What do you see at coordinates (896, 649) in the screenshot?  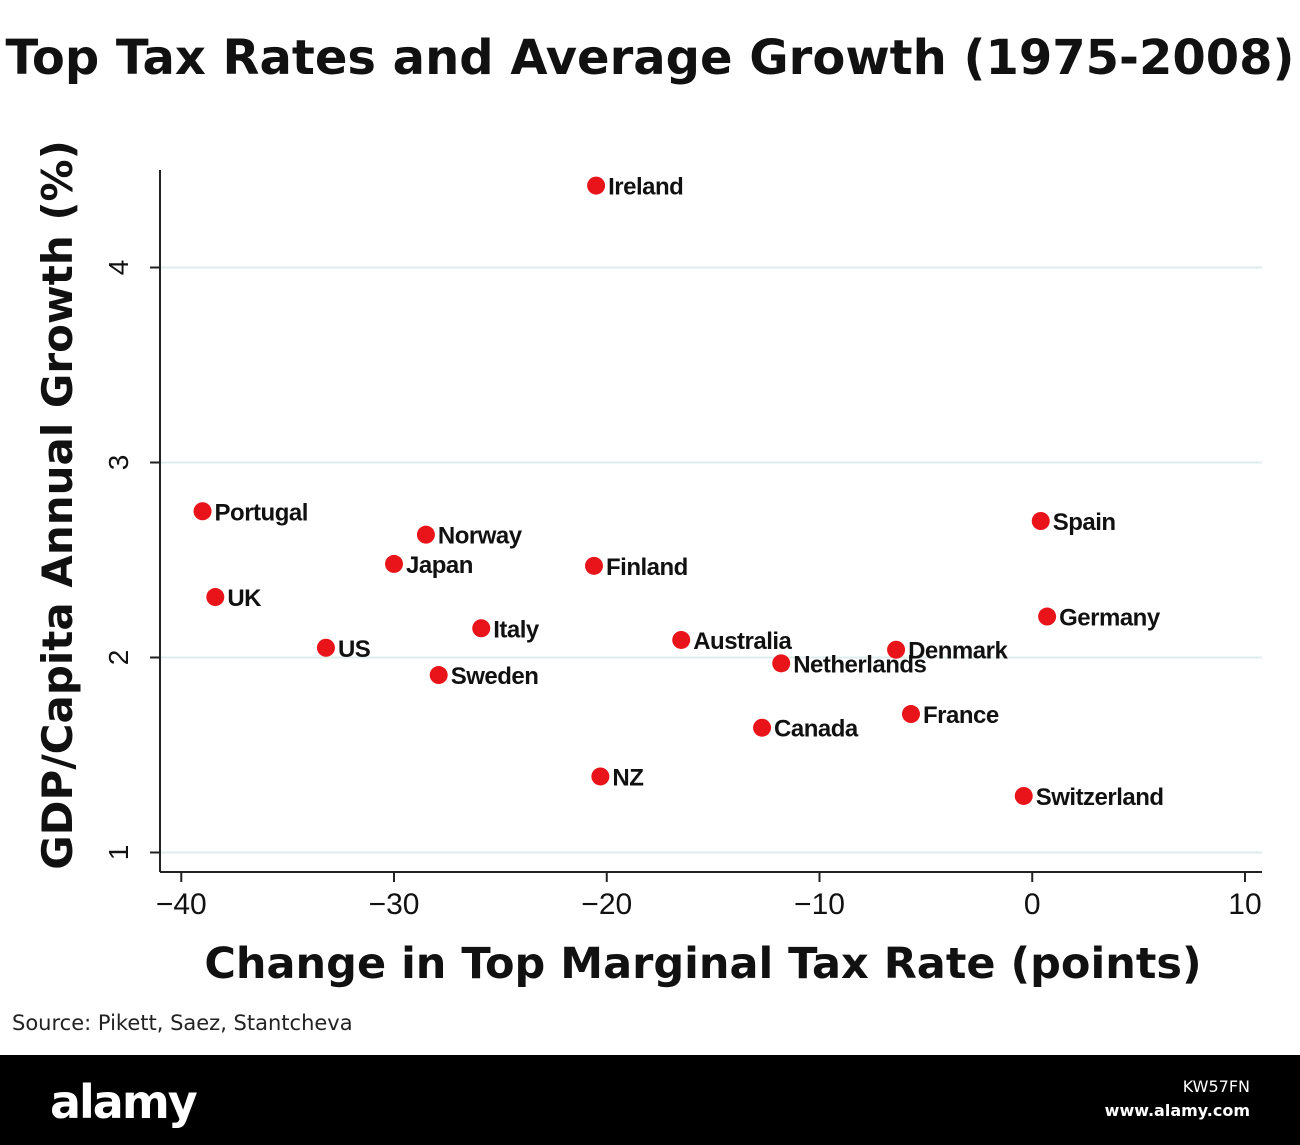 I see `point-denmark` at bounding box center [896, 649].